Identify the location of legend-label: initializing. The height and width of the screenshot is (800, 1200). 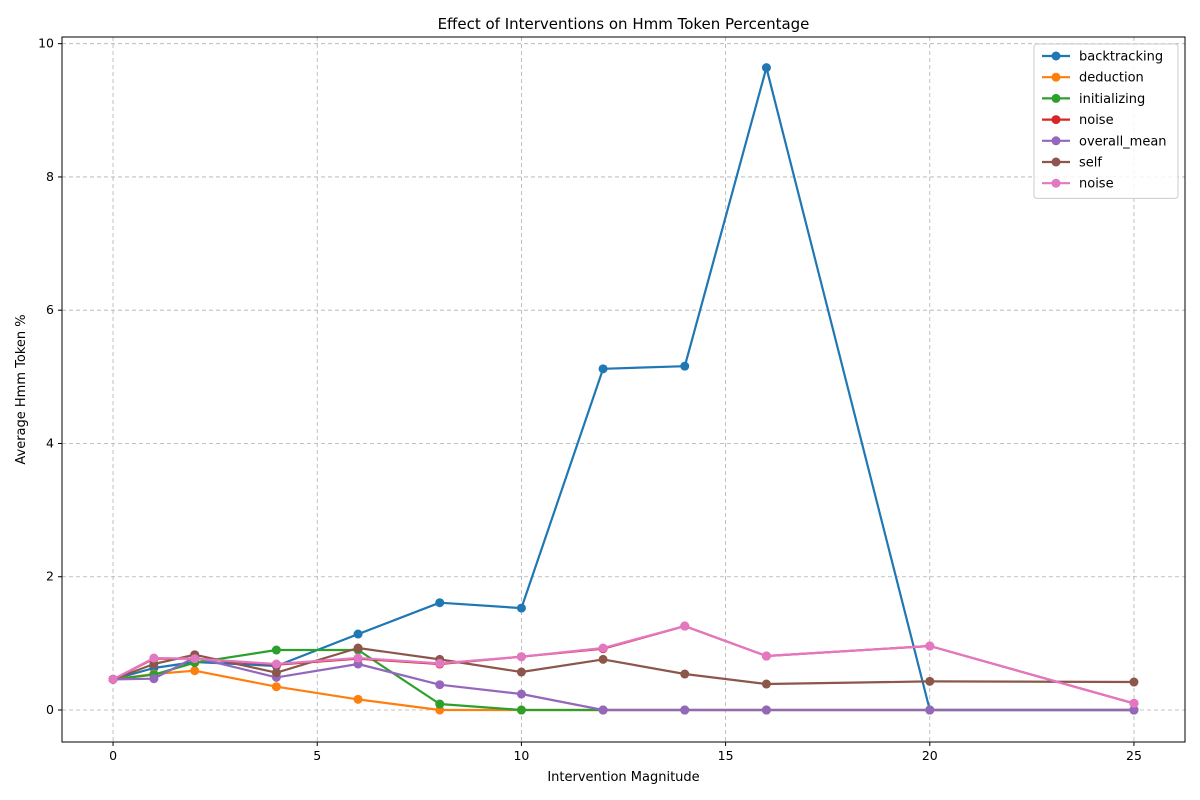
(1112, 99).